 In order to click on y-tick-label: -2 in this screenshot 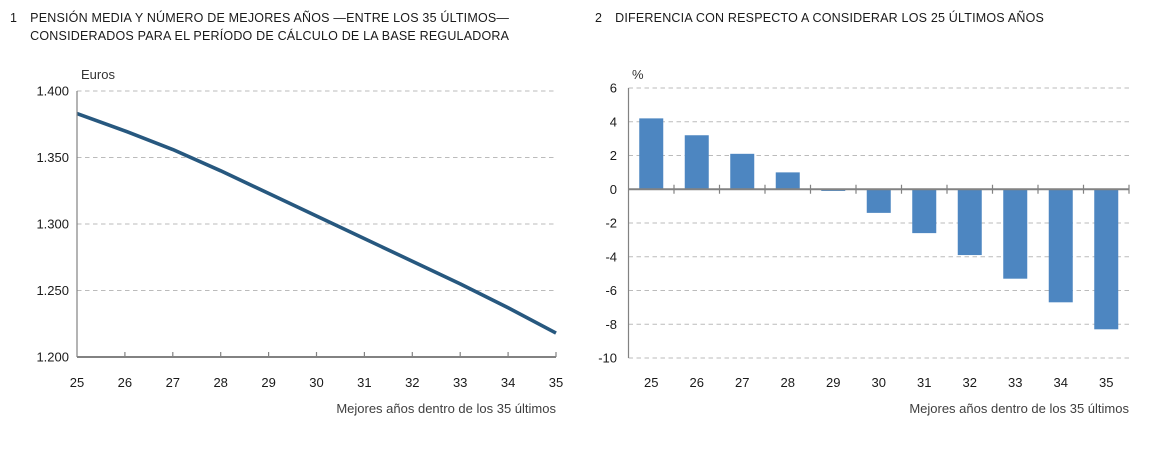, I will do `click(611, 223)`.